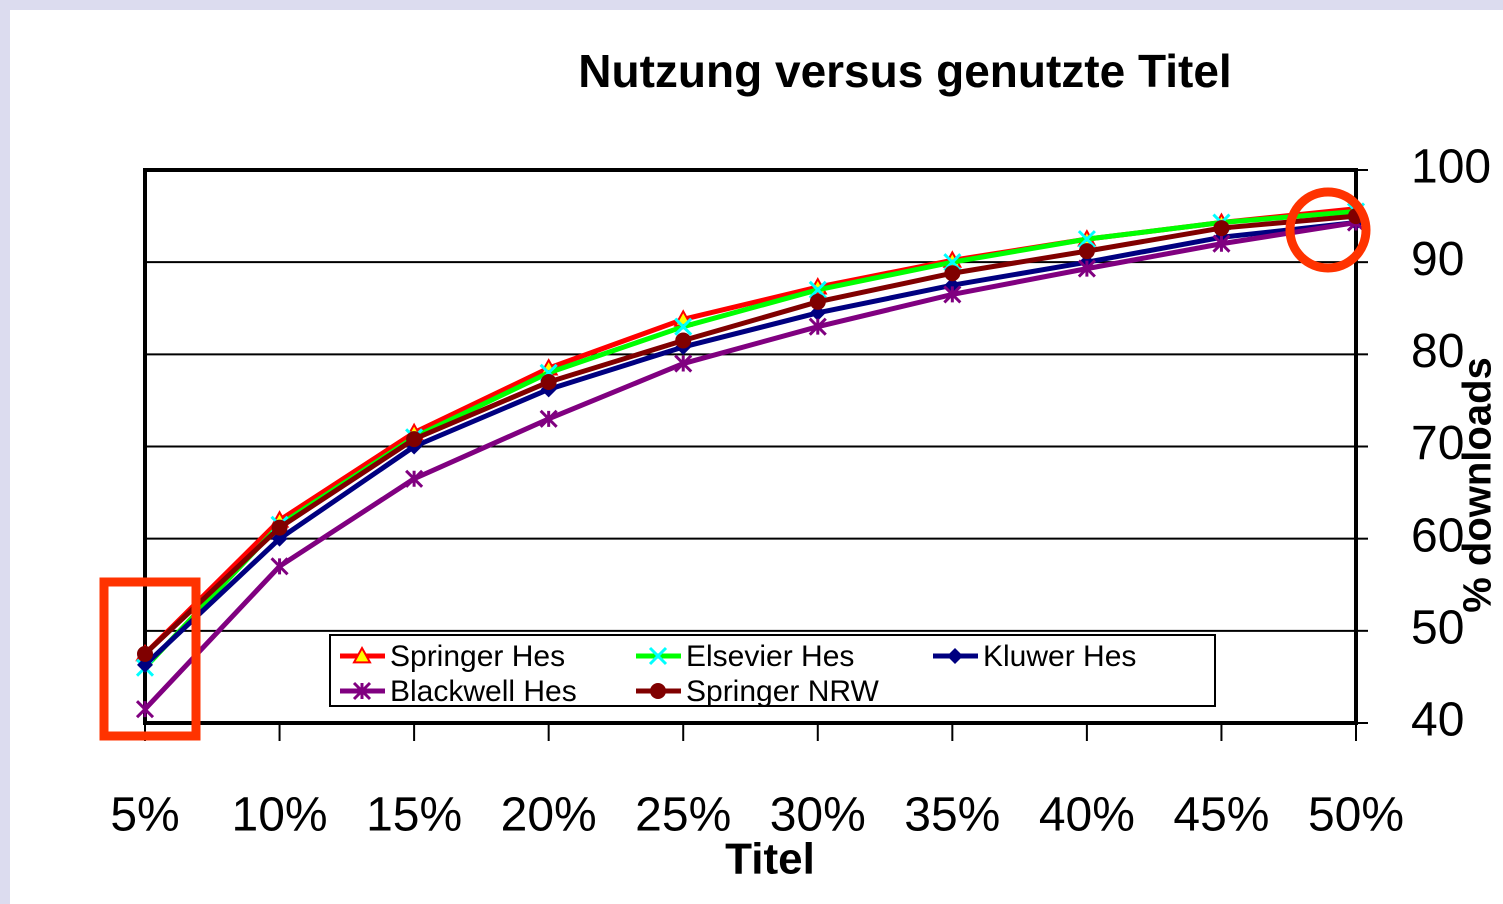 Image resolution: width=1503 pixels, height=904 pixels. Describe the element at coordinates (683, 815) in the screenshot. I see `x-tick-label: 25%` at that location.